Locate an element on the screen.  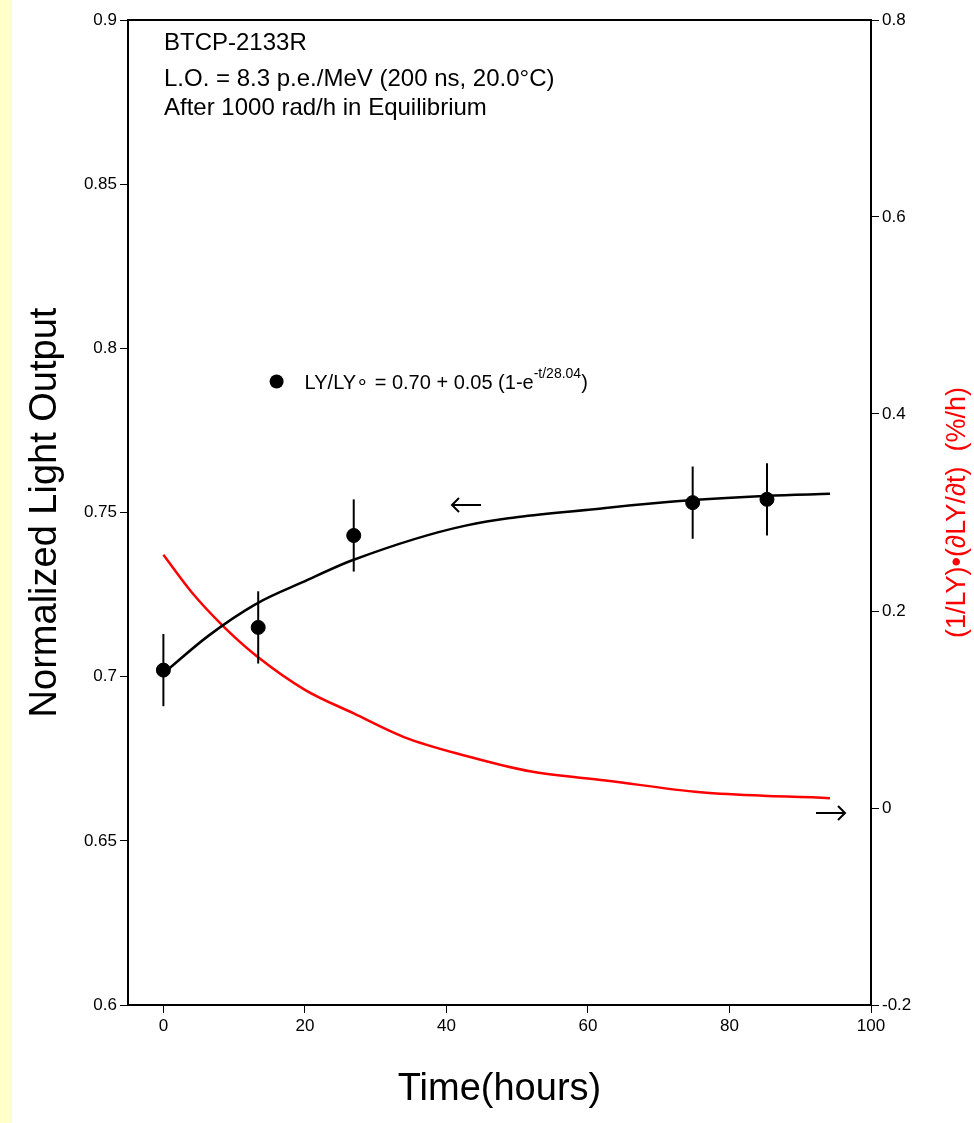
chart-title: BTCP-2133R is located at coordinates (235, 41).